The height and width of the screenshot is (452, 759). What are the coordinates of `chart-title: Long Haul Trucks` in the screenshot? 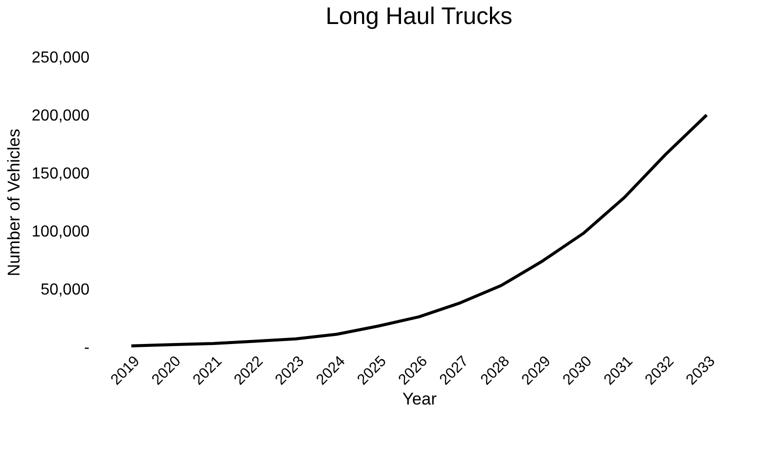 It's located at (419, 16).